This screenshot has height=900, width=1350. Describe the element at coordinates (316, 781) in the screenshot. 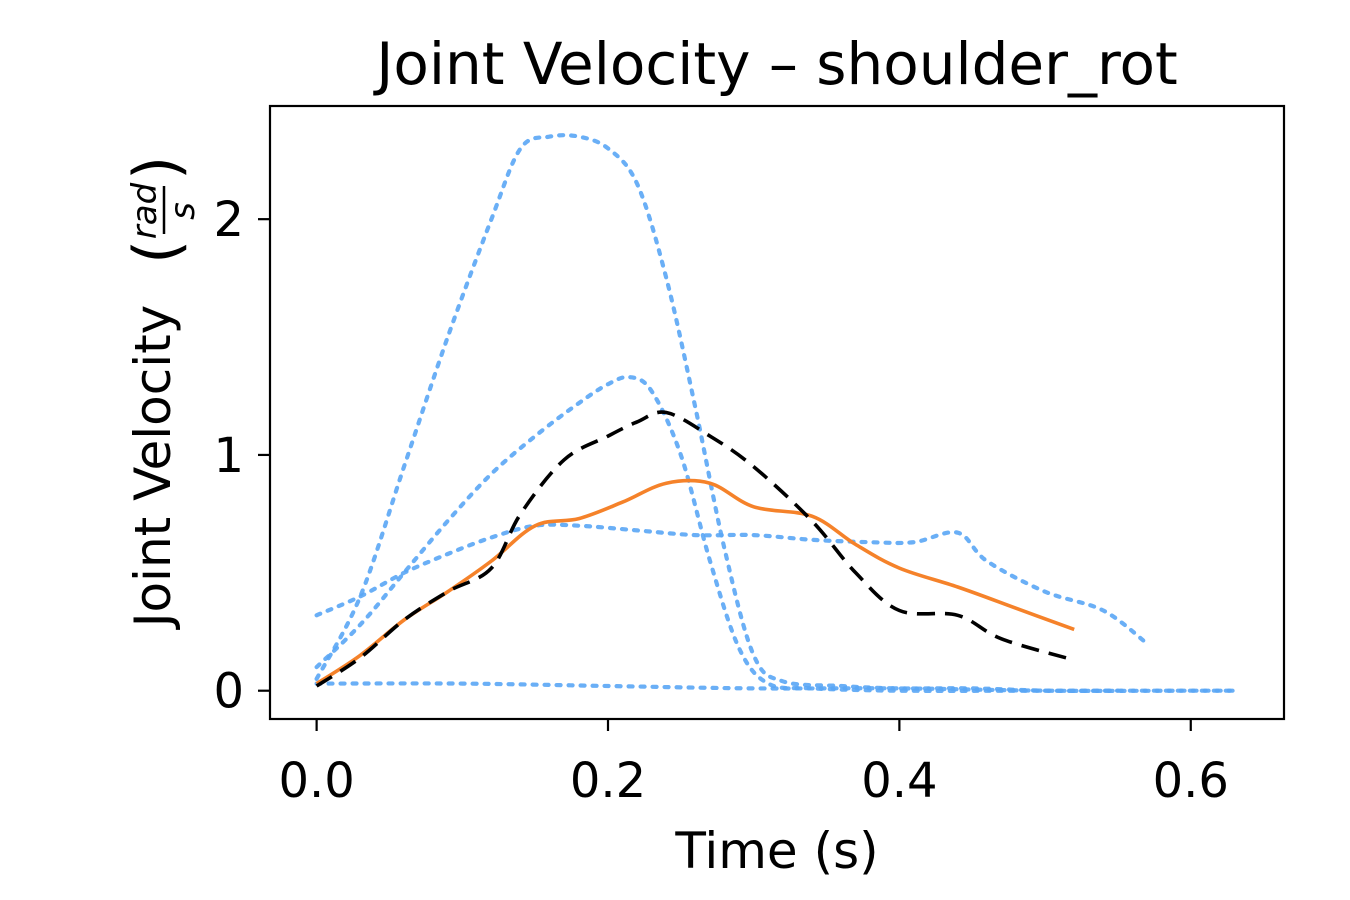

I see `x-tick-label: 0.0` at that location.